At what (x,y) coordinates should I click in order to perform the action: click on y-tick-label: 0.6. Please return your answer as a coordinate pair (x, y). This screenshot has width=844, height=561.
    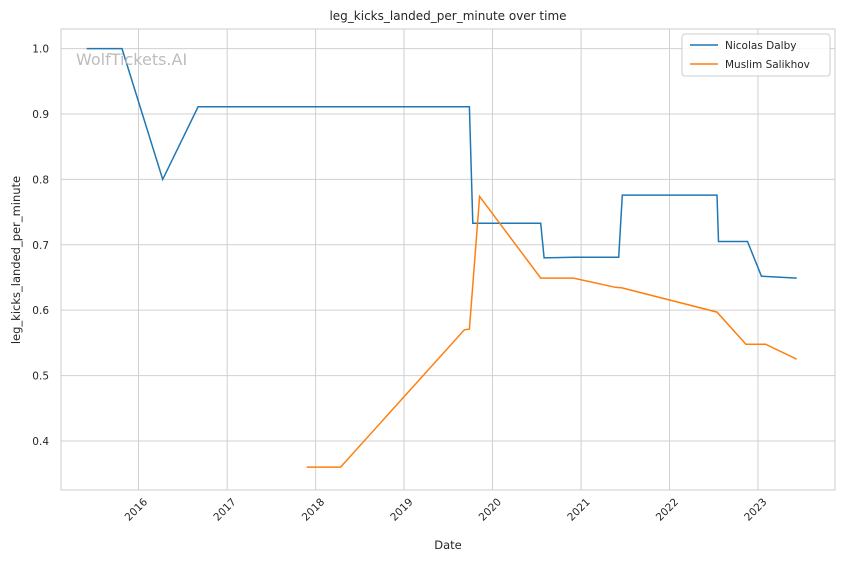
    Looking at the image, I should click on (40, 311).